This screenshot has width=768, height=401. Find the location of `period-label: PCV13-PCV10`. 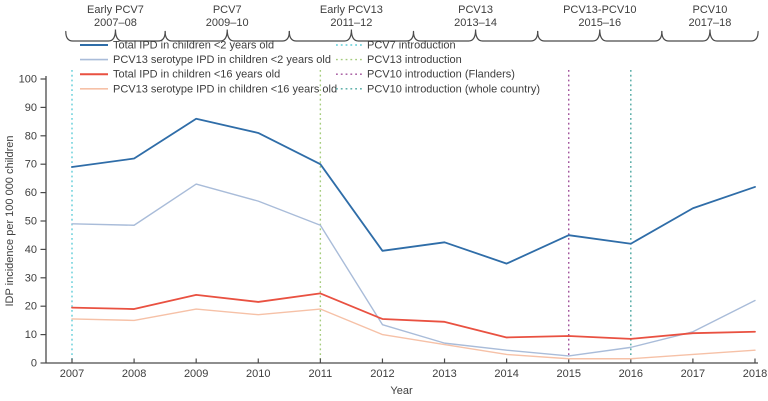

period-label: PCV13-PCV10 is located at coordinates (599, 10).